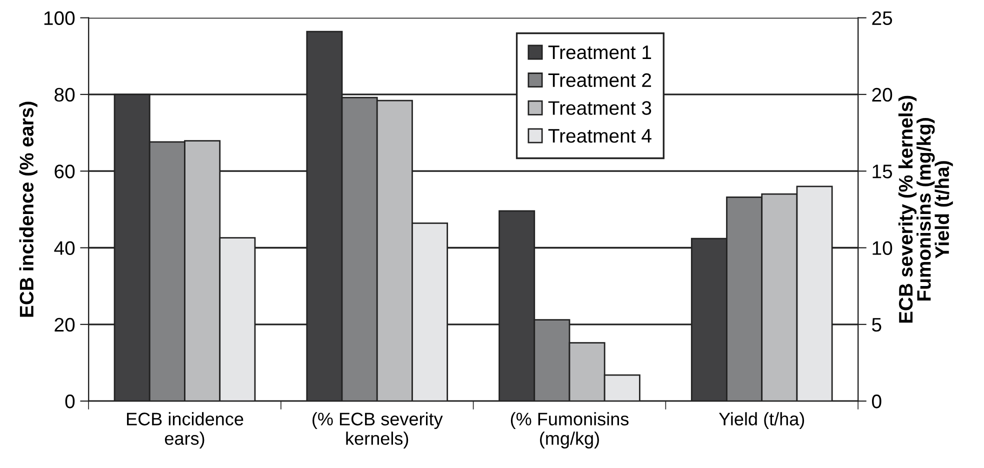 This screenshot has height=468, width=984. Describe the element at coordinates (64, 171) in the screenshot. I see `y-tick-label: 60` at that location.